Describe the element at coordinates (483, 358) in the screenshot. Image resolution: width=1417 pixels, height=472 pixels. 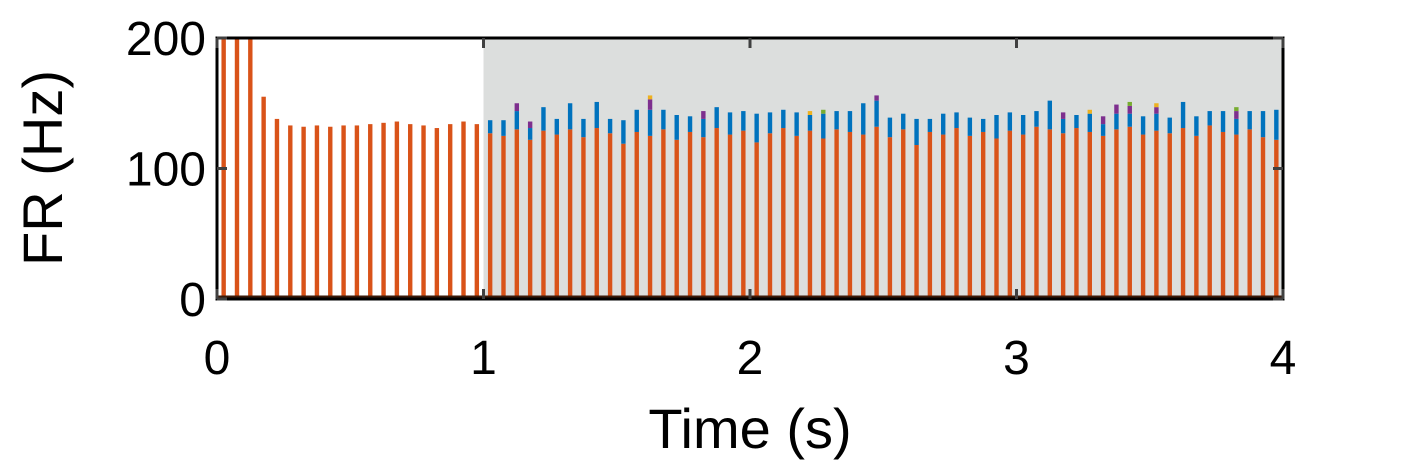
I see `x-tick-label-1: 1` at that location.